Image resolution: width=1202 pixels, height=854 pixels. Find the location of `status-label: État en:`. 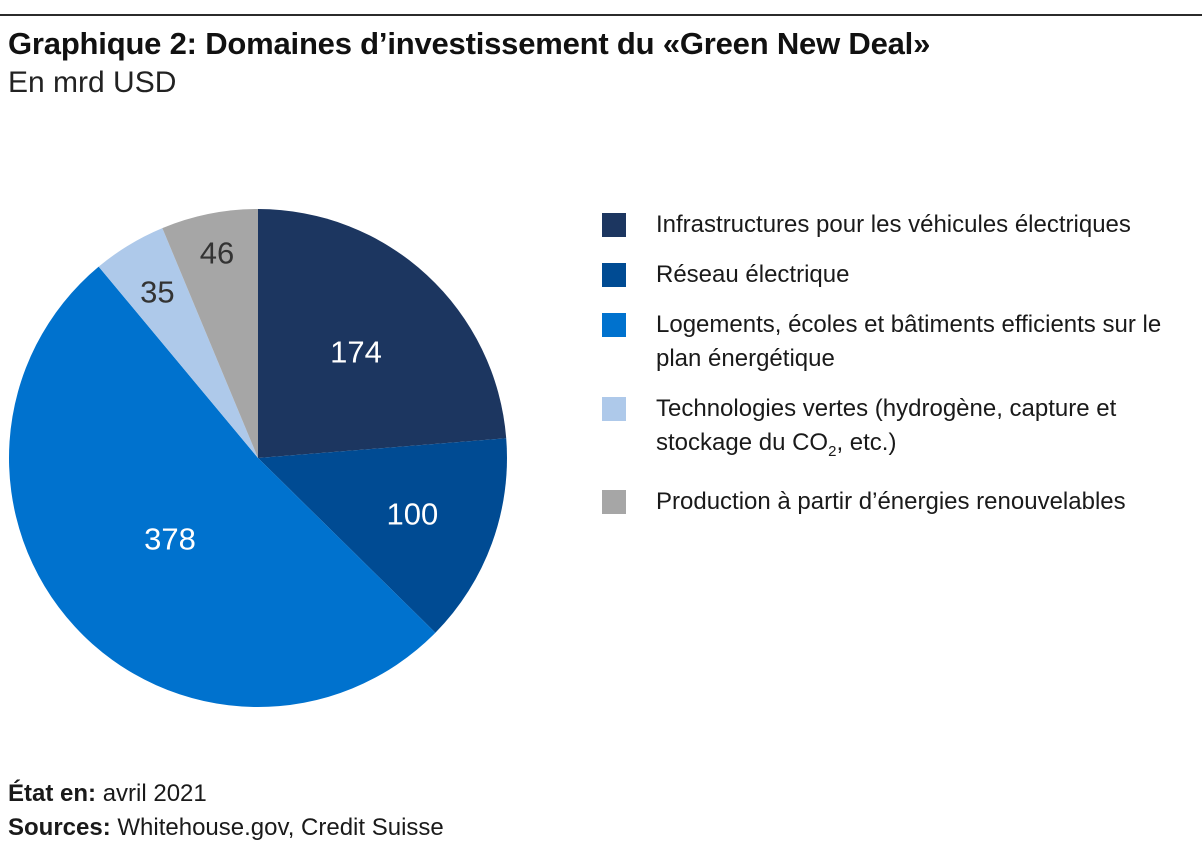

status-label: État en: is located at coordinates (52, 793).